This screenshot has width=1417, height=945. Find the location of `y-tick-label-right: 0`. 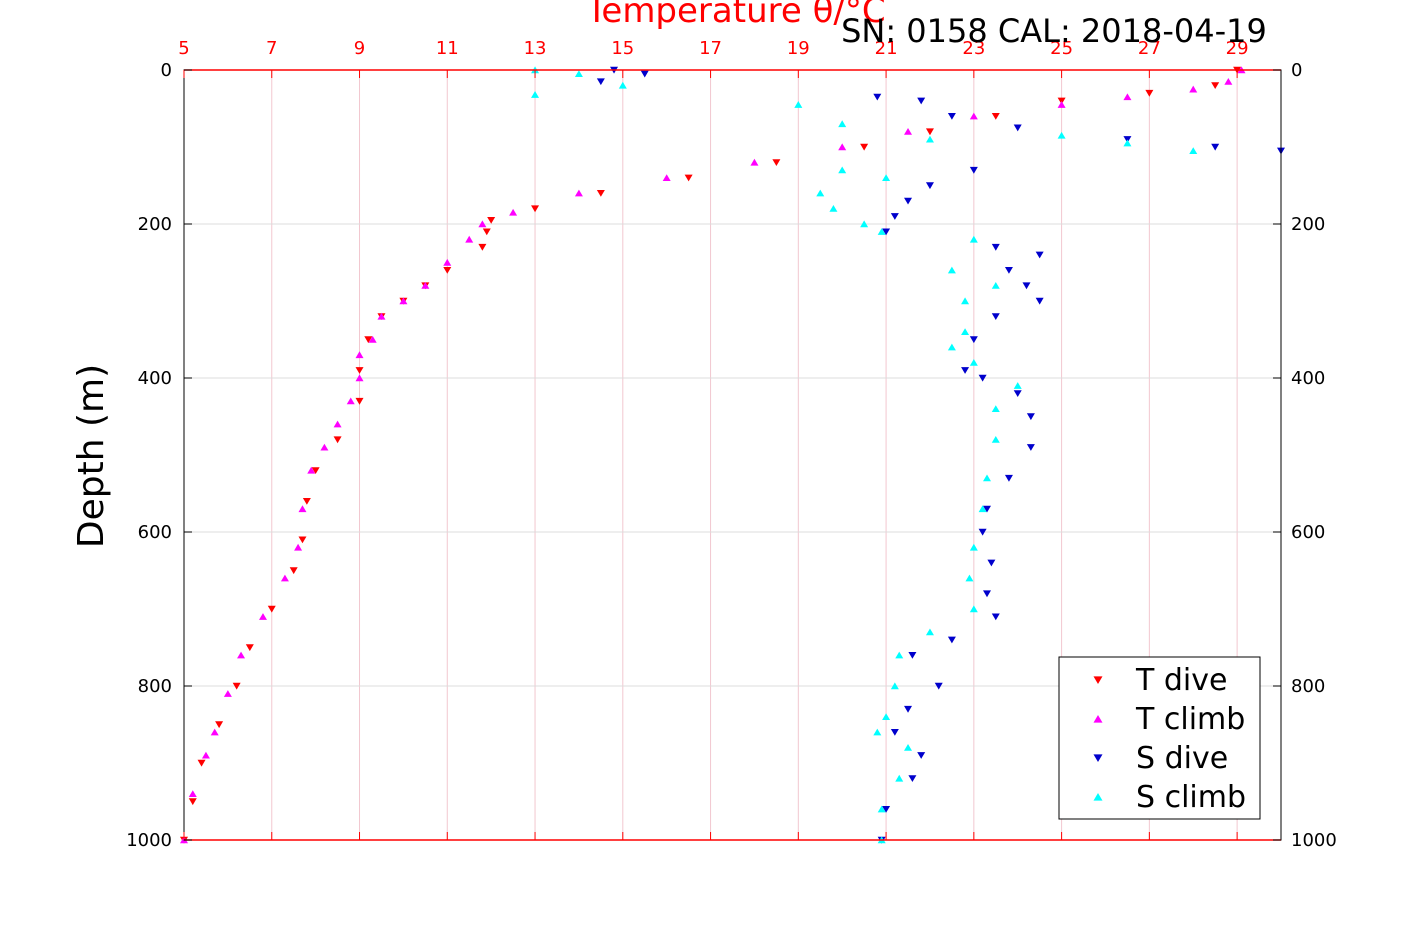

y-tick-label-right: 0 is located at coordinates (1296, 70).